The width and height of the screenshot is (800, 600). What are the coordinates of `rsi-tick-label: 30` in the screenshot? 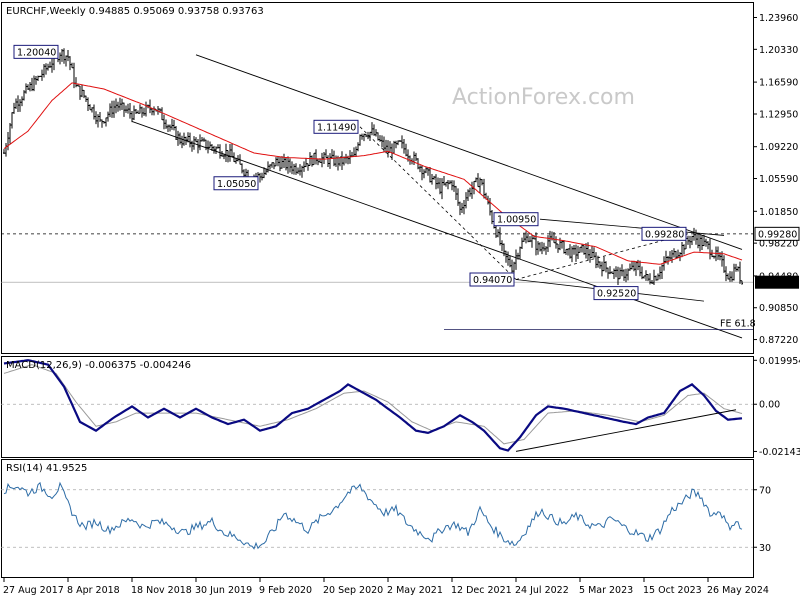 It's located at (765, 548).